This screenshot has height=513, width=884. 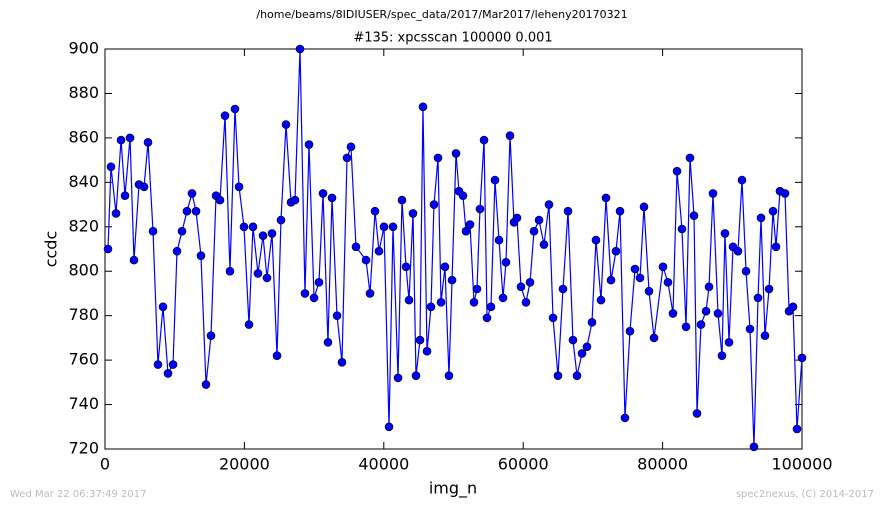 What do you see at coordinates (83, 448) in the screenshot?
I see `y-tick-label: 720` at bounding box center [83, 448].